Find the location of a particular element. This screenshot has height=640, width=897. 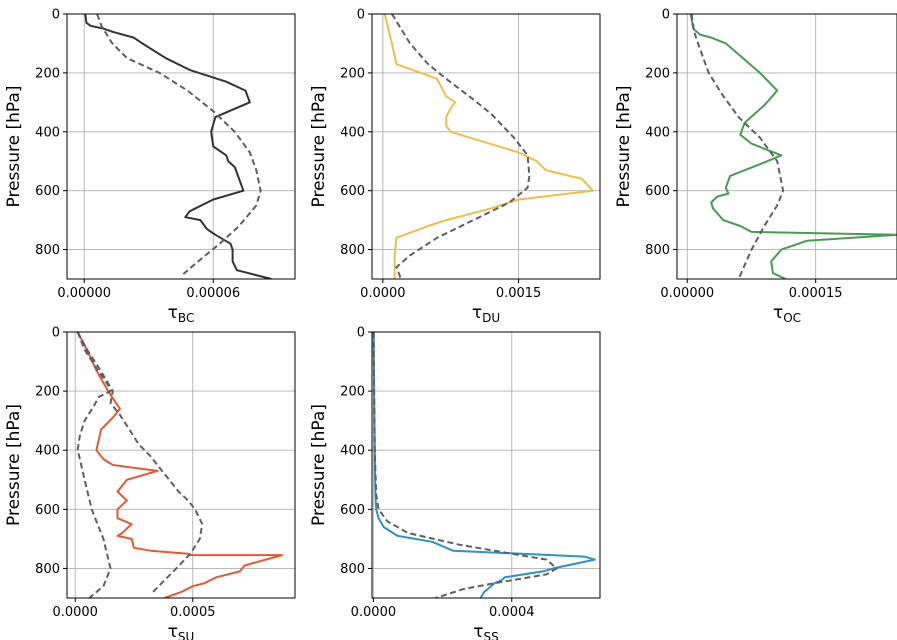

x-tick-label: 0.00006 is located at coordinates (213, 293).